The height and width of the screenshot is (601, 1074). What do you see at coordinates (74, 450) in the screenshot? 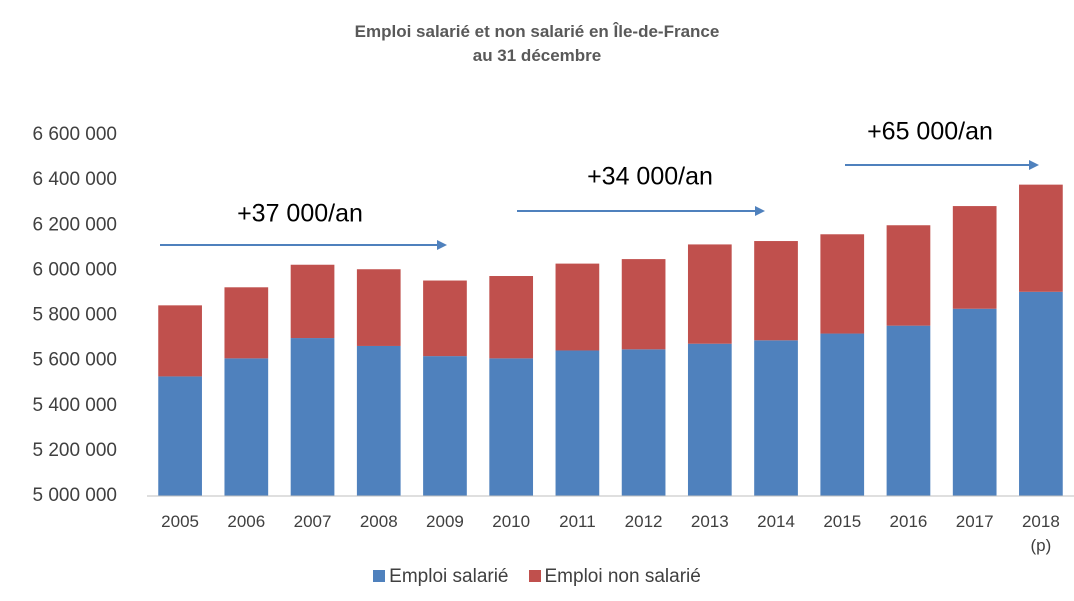
I see `y-tick-label: 5 200 000` at bounding box center [74, 450].